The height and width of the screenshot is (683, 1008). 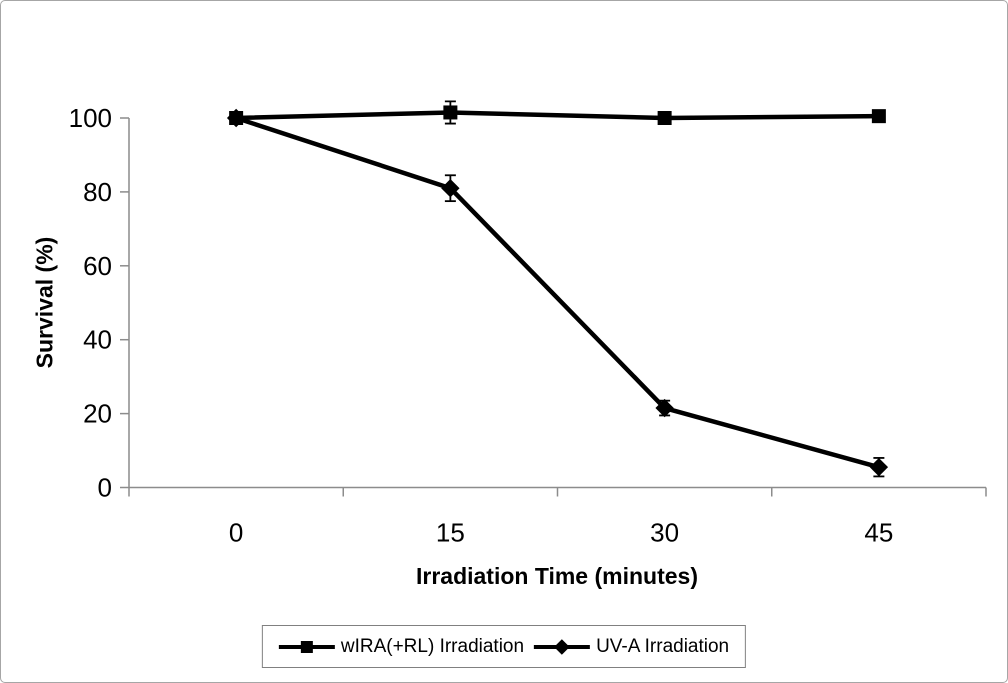 I want to click on y-tick-label: 20, so click(x=97, y=414).